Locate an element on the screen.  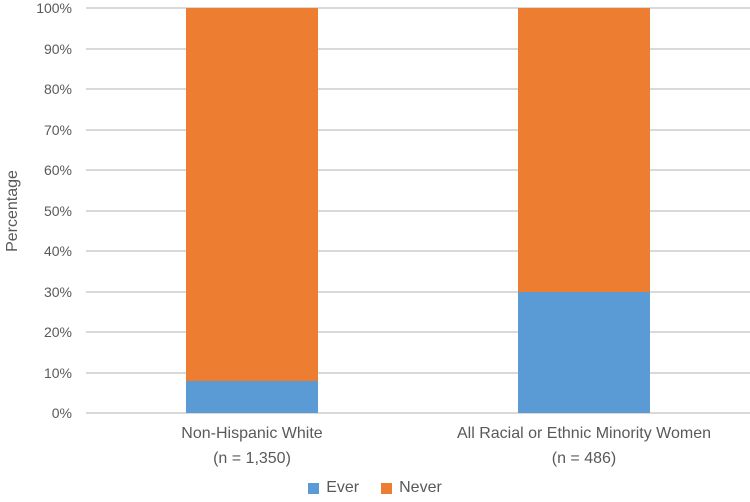
category-label-line2: (n = 486) is located at coordinates (584, 458).